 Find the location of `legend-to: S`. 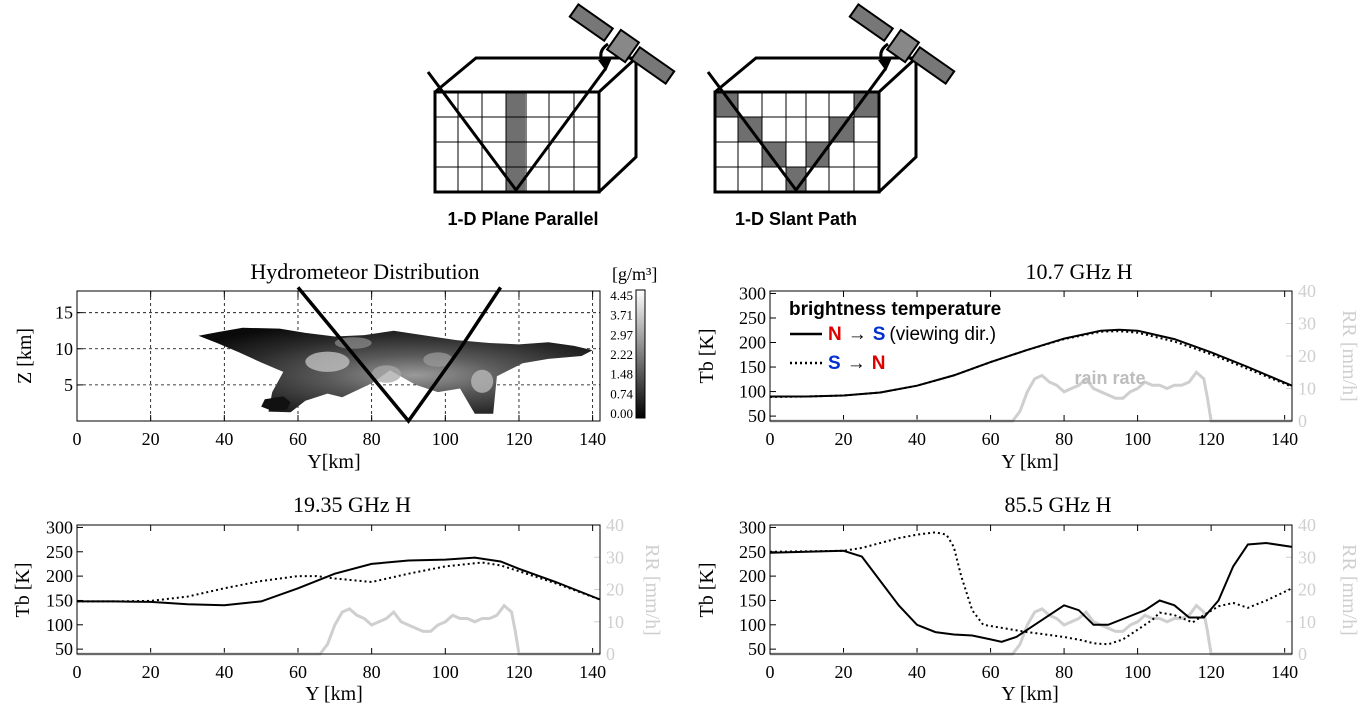

legend-to: S is located at coordinates (879, 334).